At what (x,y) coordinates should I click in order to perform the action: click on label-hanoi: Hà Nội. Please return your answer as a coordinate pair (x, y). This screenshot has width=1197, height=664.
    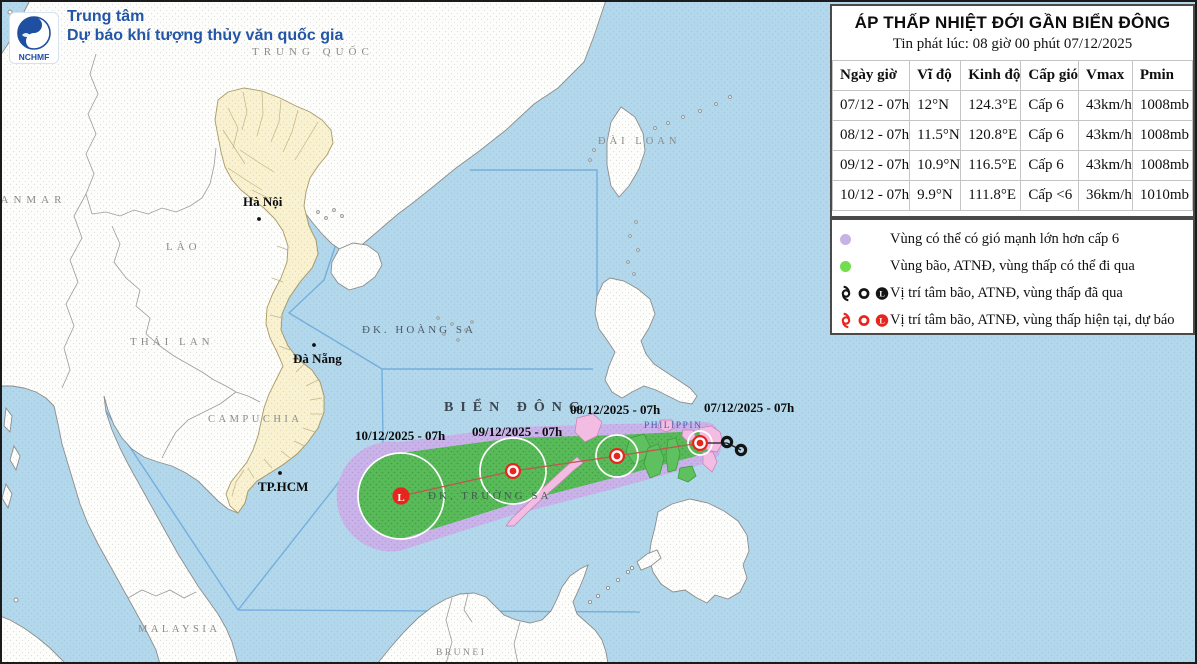
    Looking at the image, I should click on (263, 201).